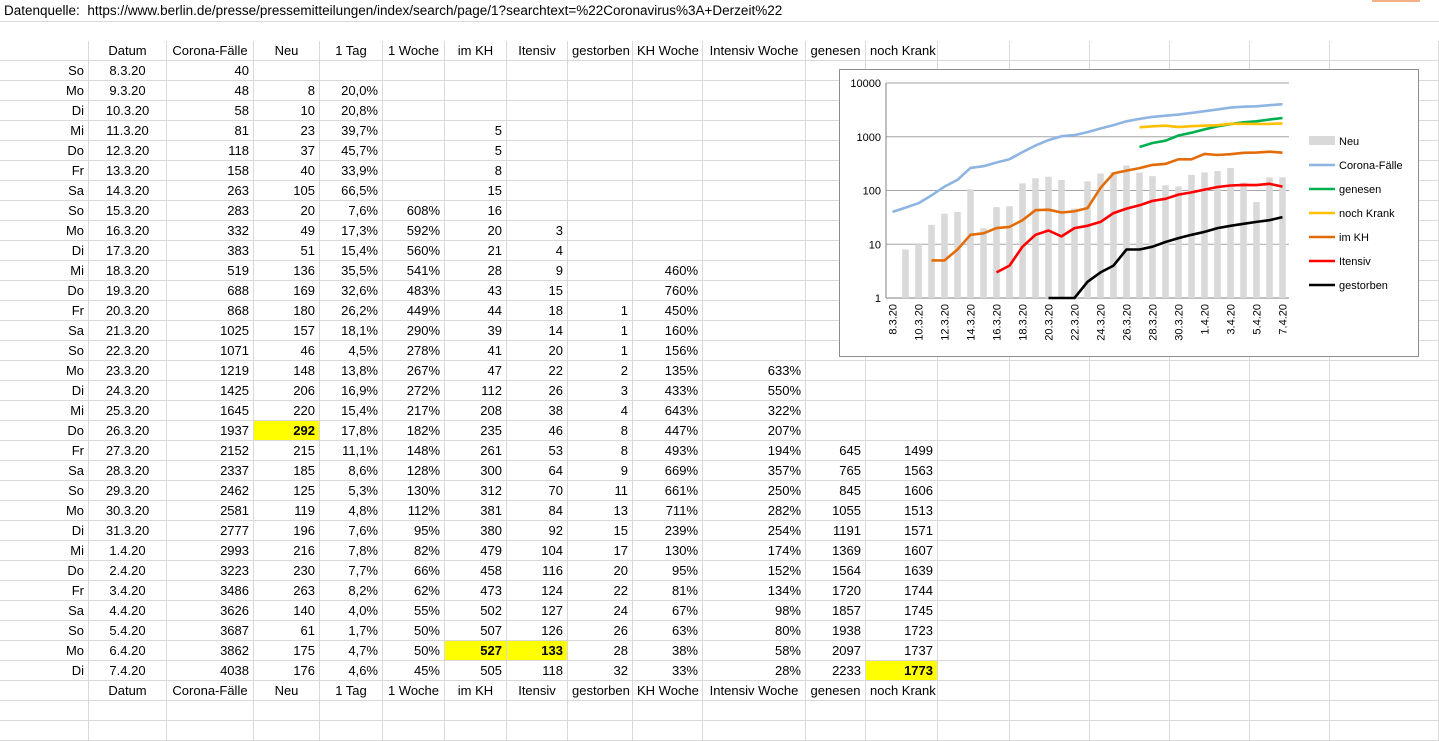 Image resolution: width=1439 pixels, height=741 pixels. Describe the element at coordinates (44, 171) in the screenshot. I see `table-cell: Fr` at that location.